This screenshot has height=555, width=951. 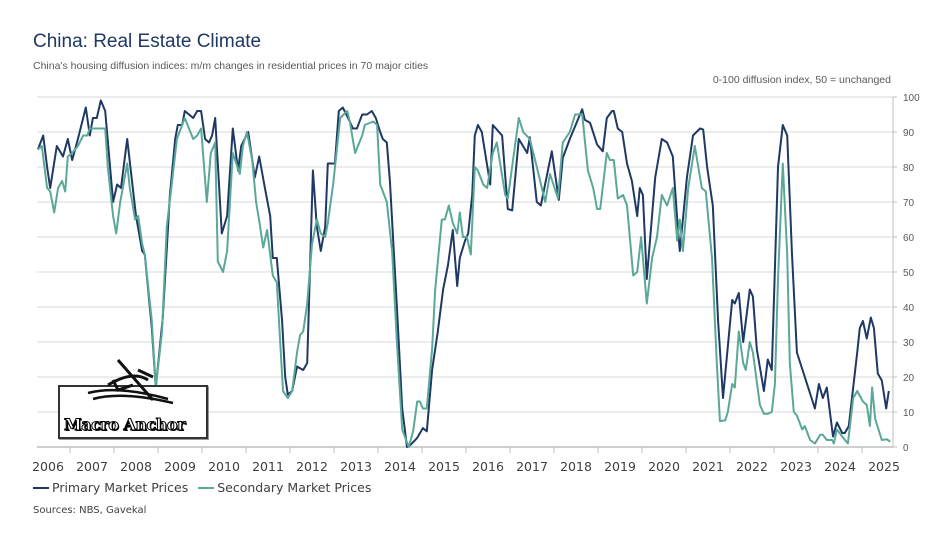 I want to click on x-tick-label: 2014, so click(x=400, y=466).